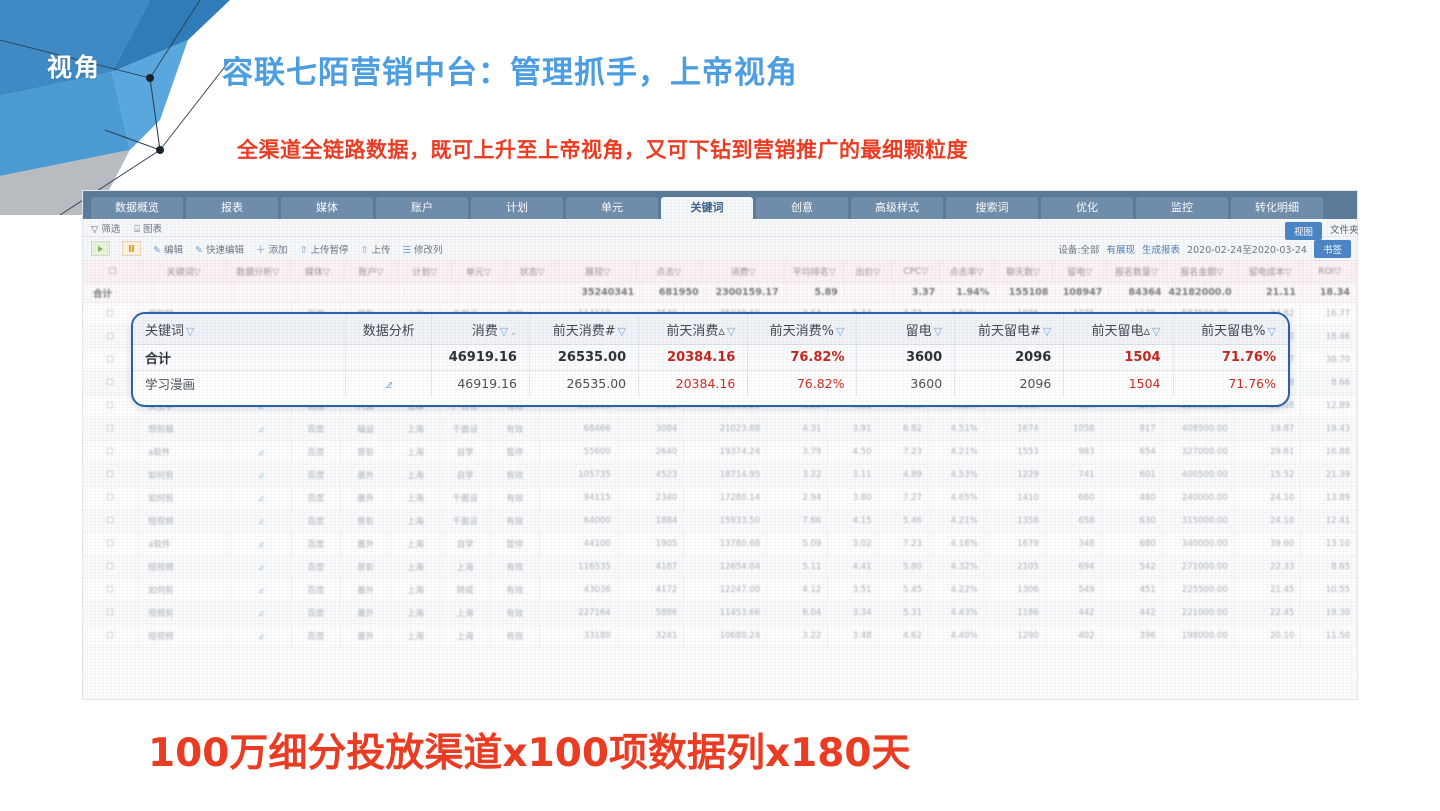 The width and height of the screenshot is (1440, 811). I want to click on grid-column-header: 数据分析▽, so click(258, 271).